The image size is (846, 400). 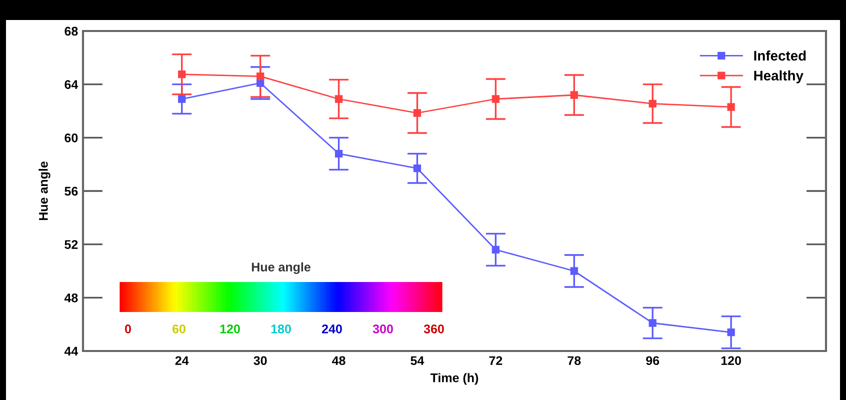 What do you see at coordinates (653, 361) in the screenshot?
I see `x-tick-label: 96` at bounding box center [653, 361].